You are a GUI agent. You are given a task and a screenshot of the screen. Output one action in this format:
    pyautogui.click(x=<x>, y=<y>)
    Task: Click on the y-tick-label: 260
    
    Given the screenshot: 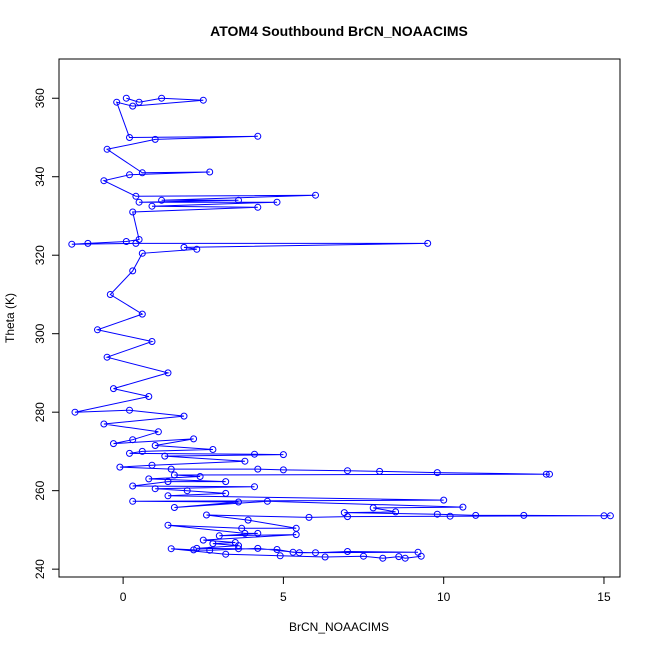 What is the action you would take?
    pyautogui.click(x=40, y=490)
    